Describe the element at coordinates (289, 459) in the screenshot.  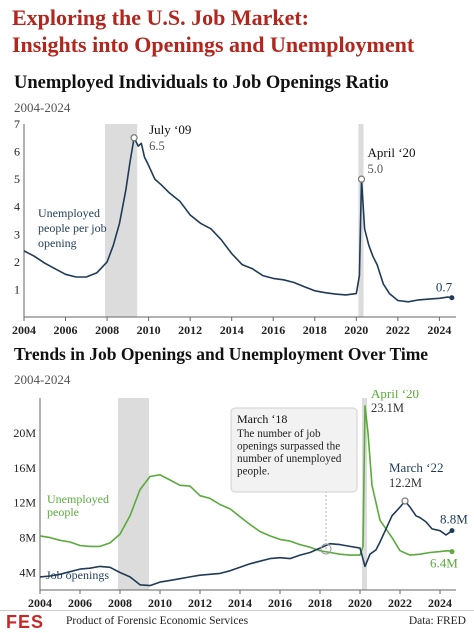
I see `callout-text-line: number of unemployed` at that location.